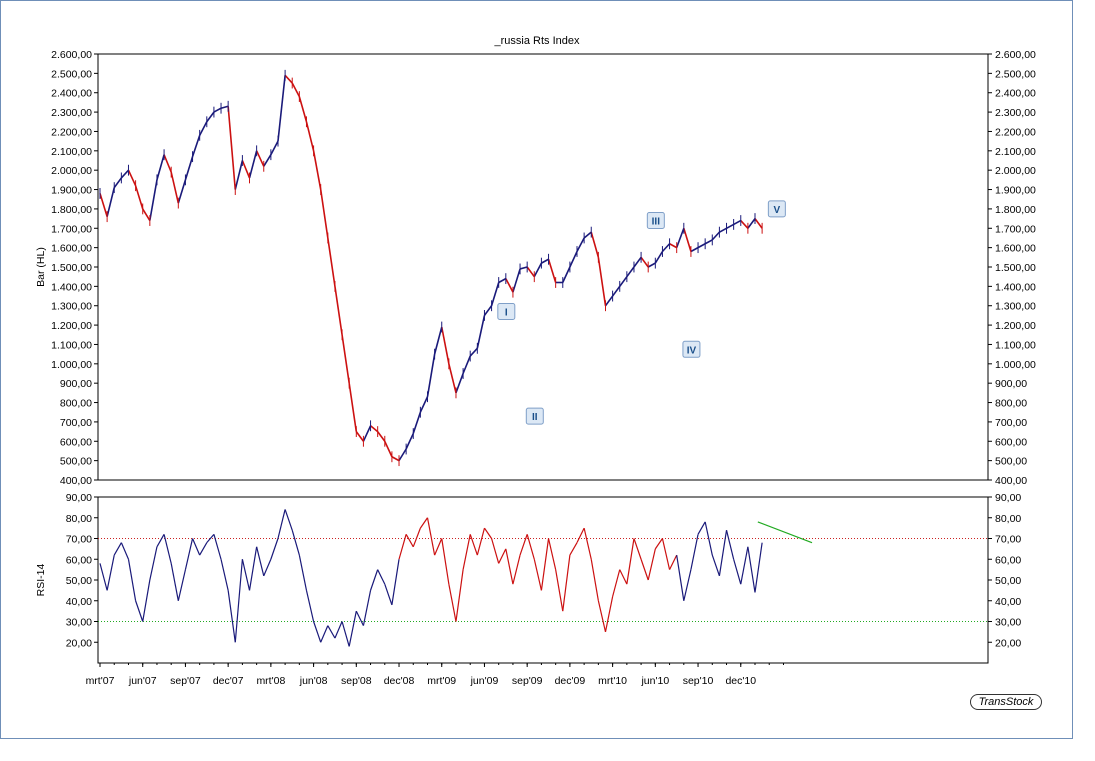 This screenshot has width=1095, height=761. I want to click on price-ytick-label-right: 1.200,00, so click(1015, 326).